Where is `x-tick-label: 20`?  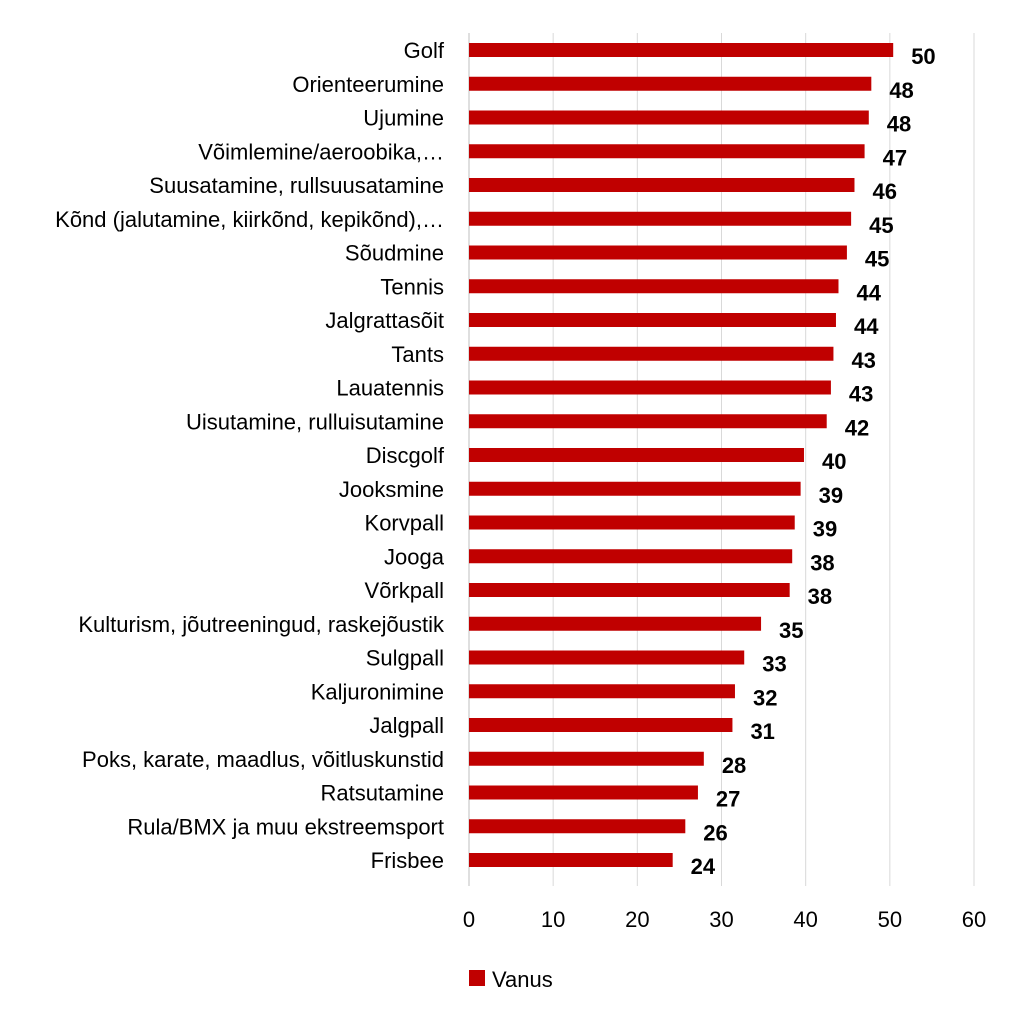 x-tick-label: 20 is located at coordinates (637, 919).